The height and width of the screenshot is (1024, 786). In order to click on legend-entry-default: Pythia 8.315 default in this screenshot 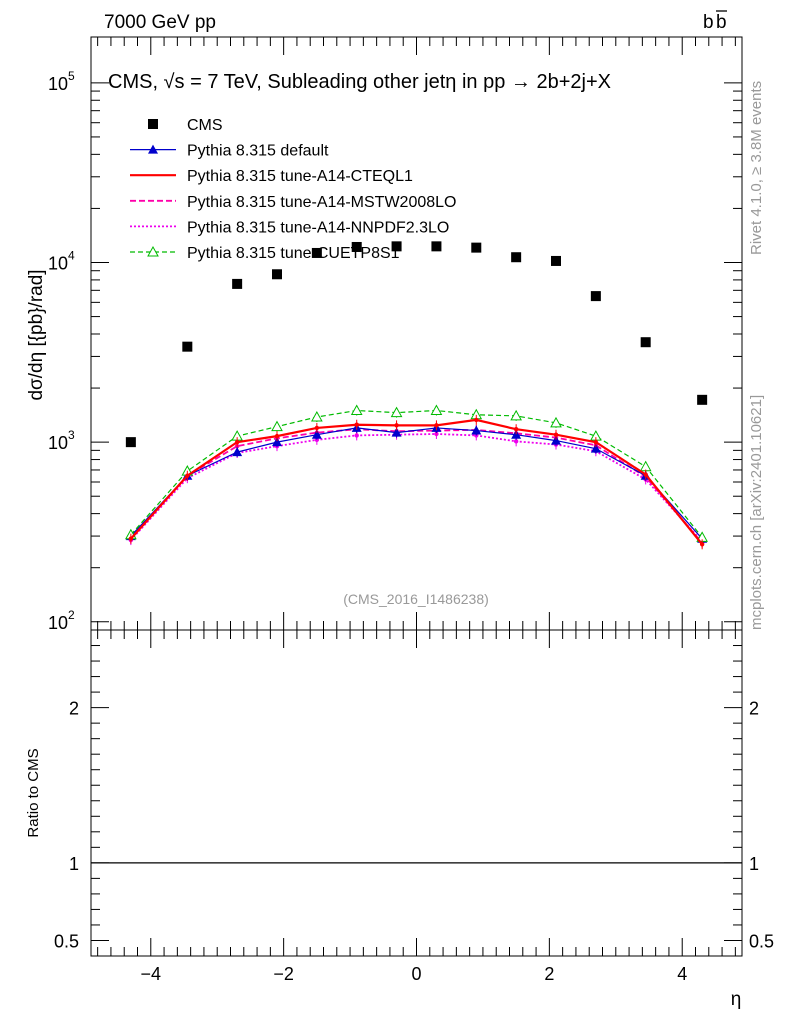, I will do `click(229, 151)`.